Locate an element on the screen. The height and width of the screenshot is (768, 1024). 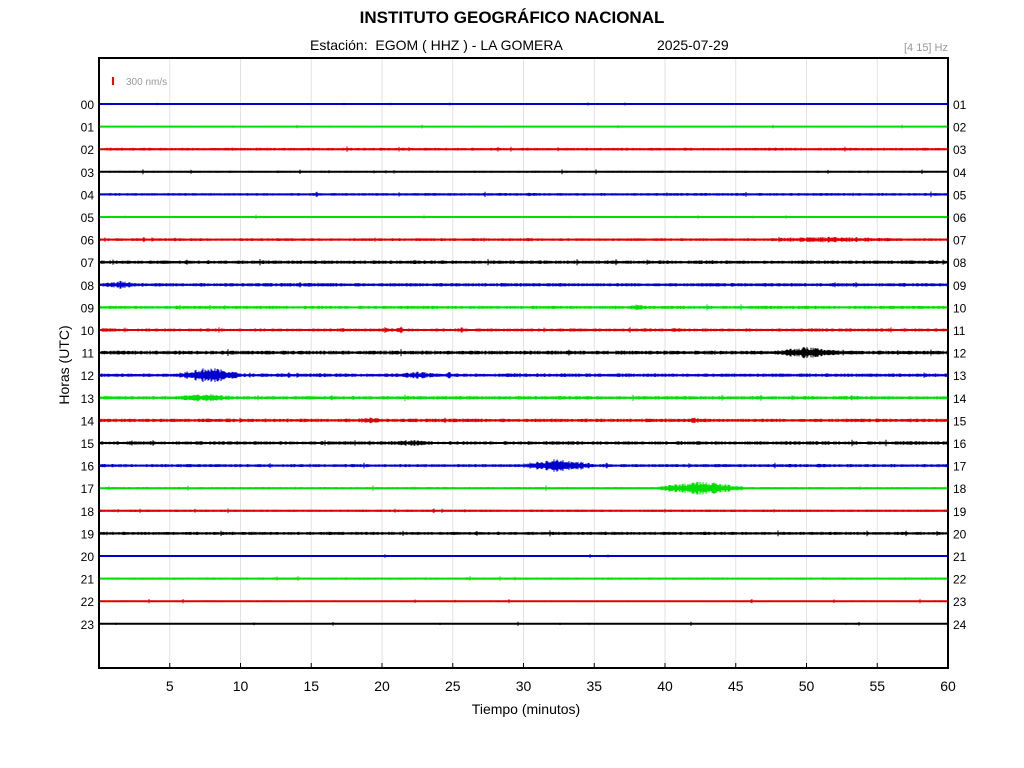
x-tick-label: 10 is located at coordinates (241, 686).